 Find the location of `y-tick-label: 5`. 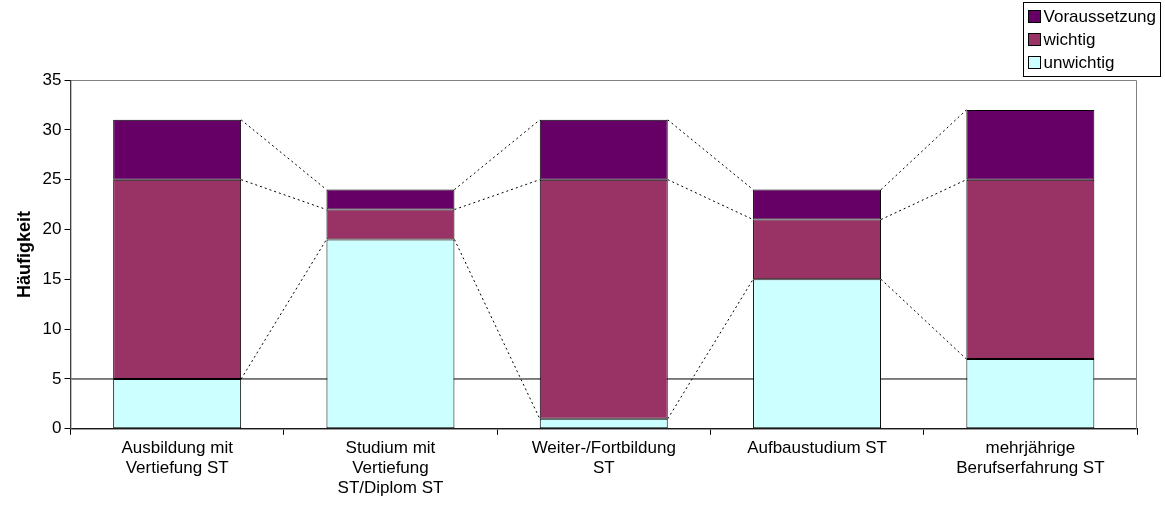

y-tick-label: 5 is located at coordinates (57, 378).